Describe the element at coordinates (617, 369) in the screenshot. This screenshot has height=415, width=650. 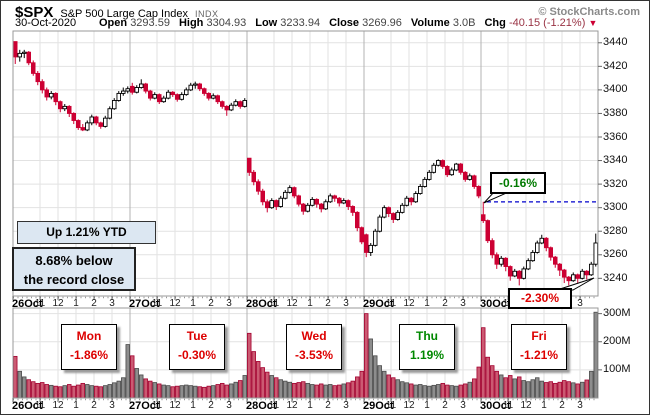
I see `volume-axis-label: 100M` at that location.